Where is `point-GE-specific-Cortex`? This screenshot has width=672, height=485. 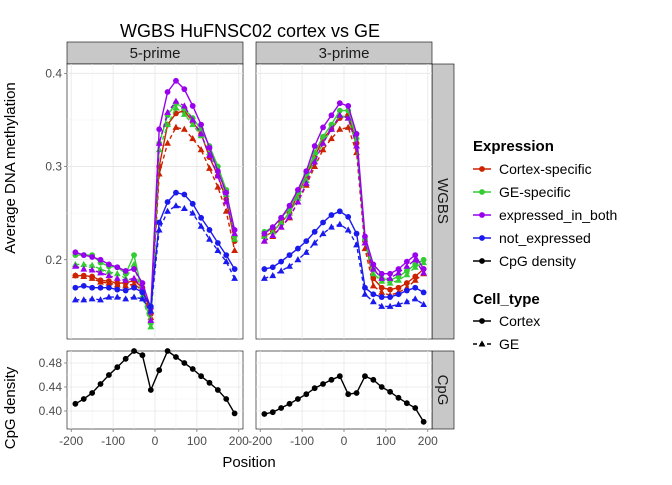
point-GE-specific-Cortex is located at coordinates (339, 110).